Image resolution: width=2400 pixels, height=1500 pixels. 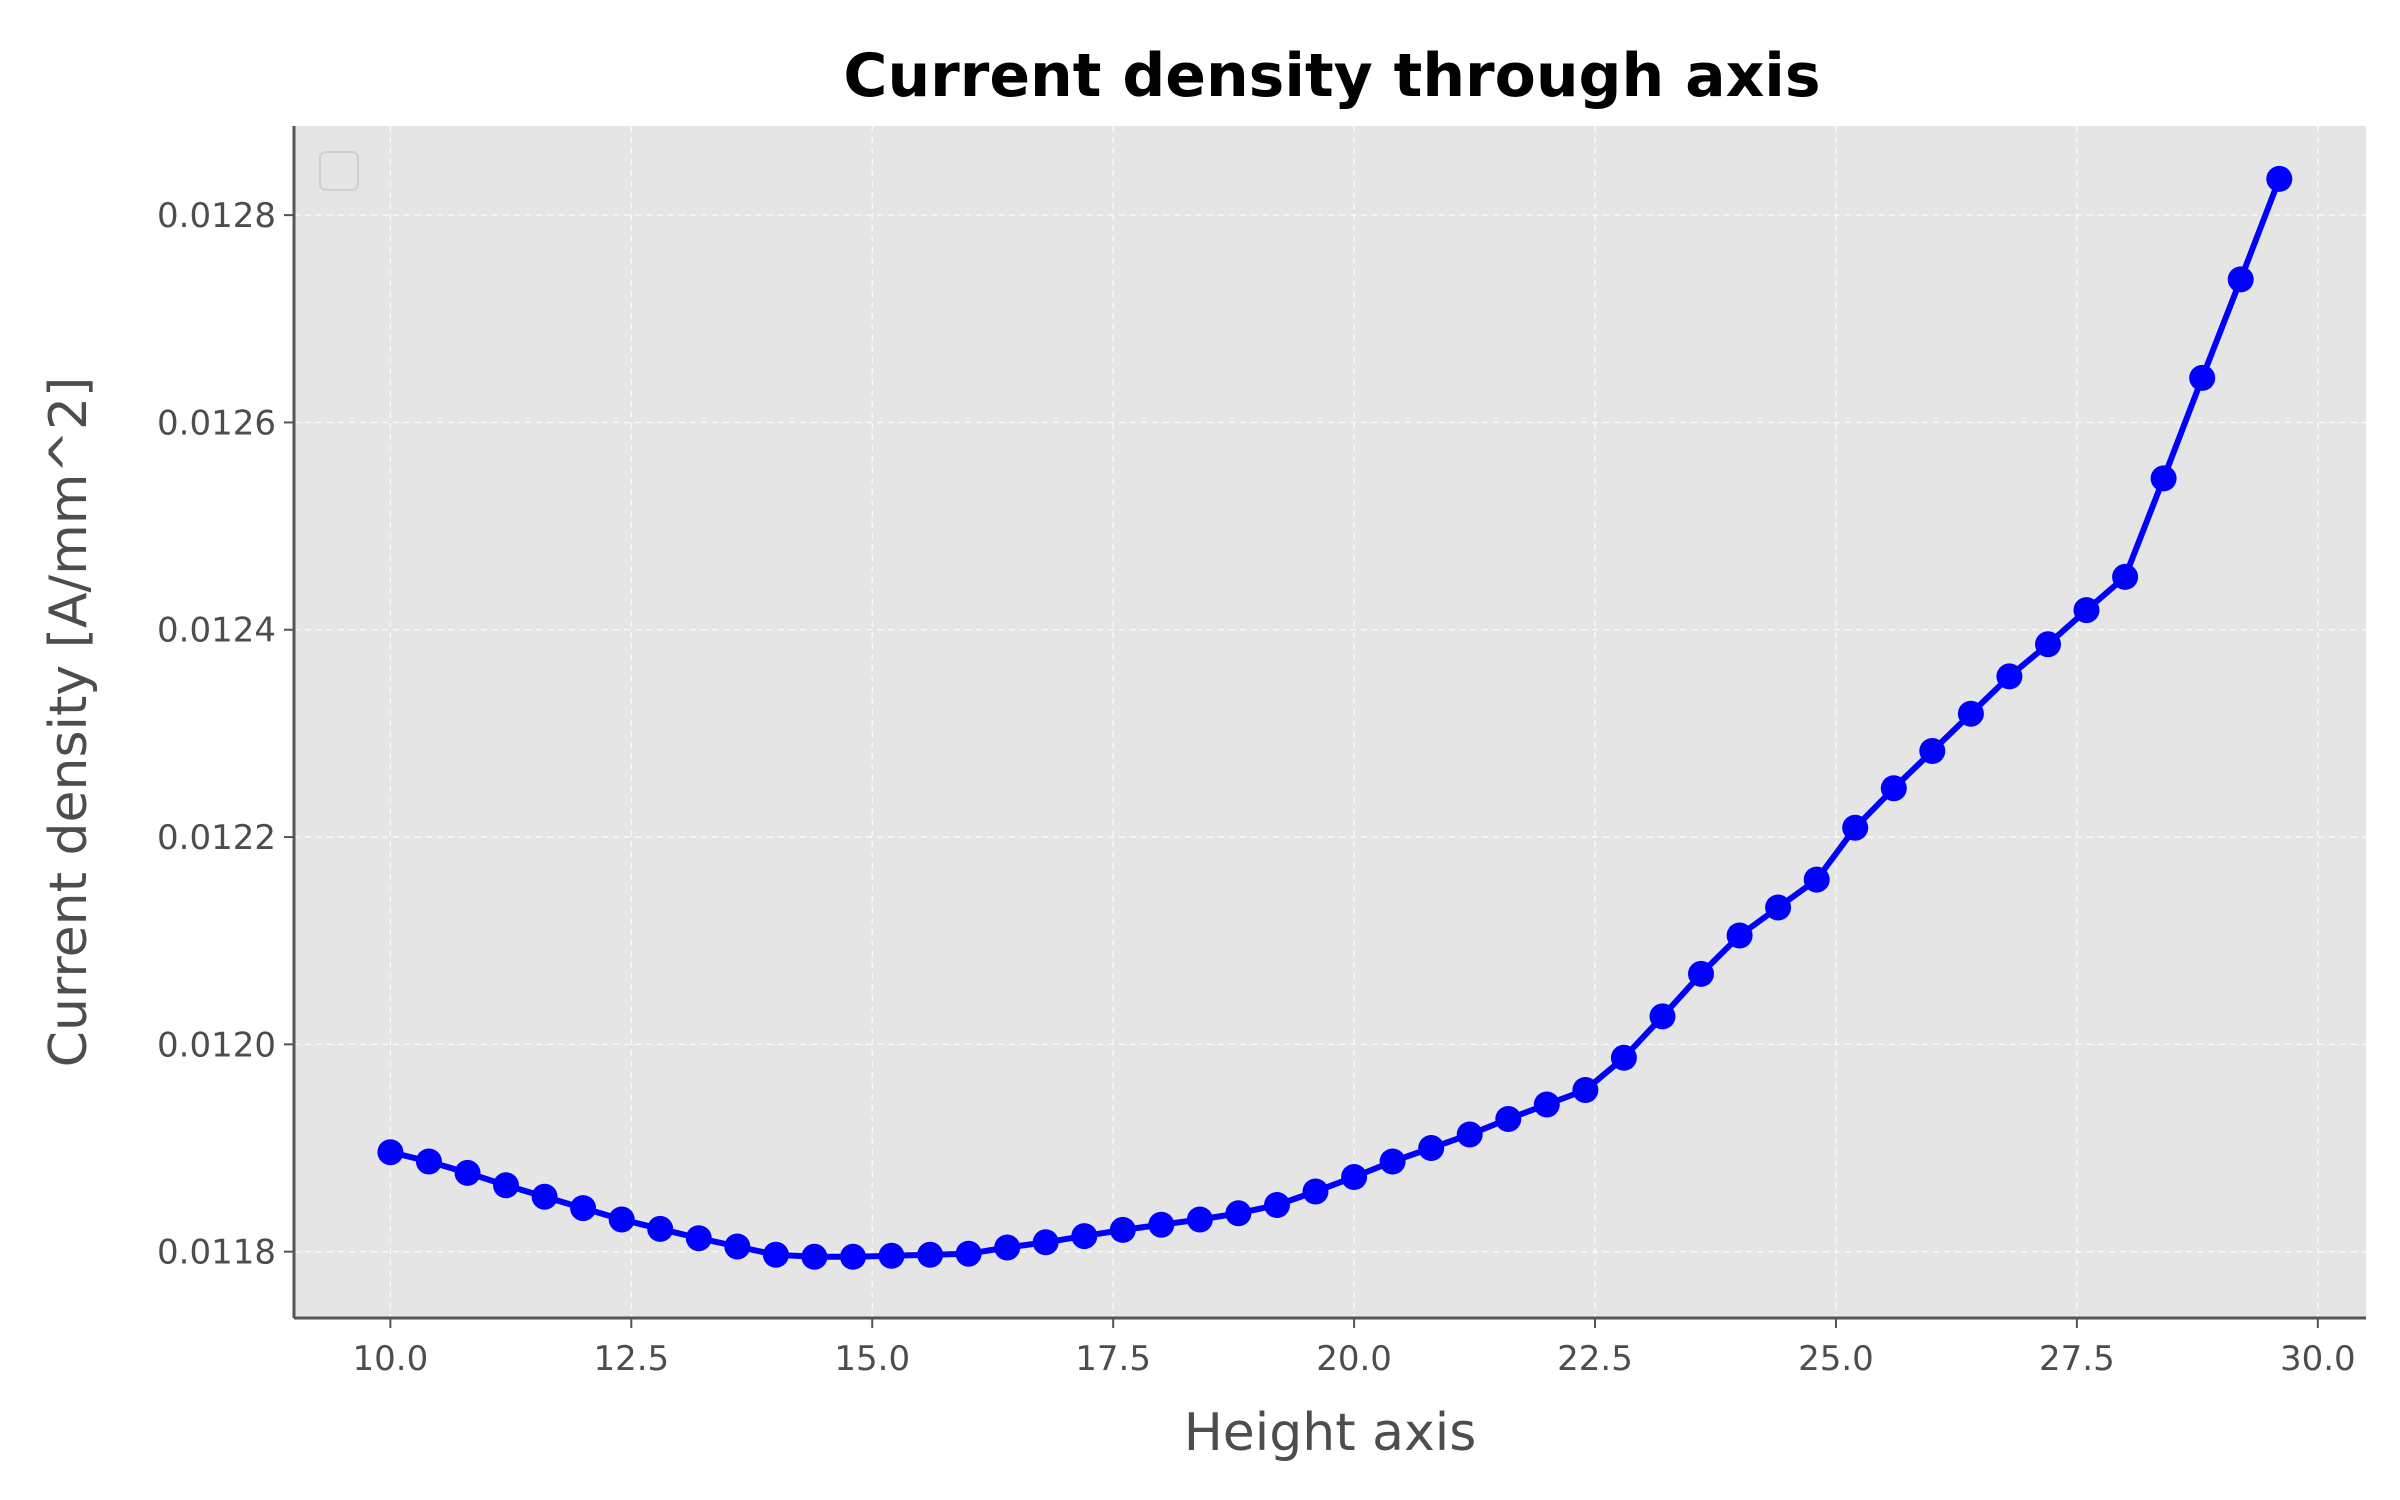 What do you see at coordinates (216, 423) in the screenshot?
I see `y-tick-label: 0.0126` at bounding box center [216, 423].